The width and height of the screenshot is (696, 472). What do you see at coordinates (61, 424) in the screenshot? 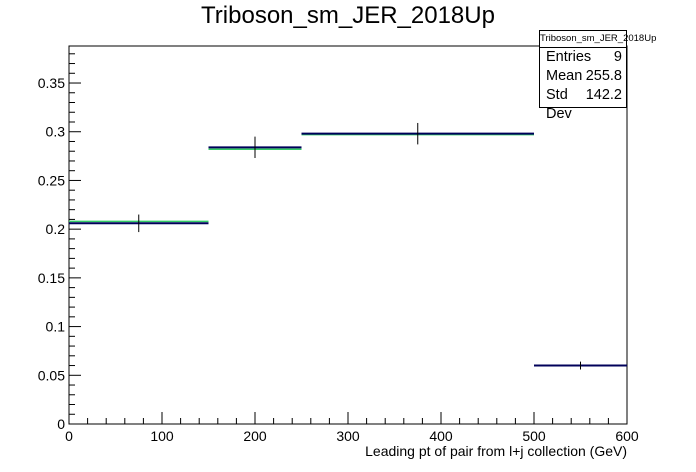
I see `y-tick-label: 0` at bounding box center [61, 424].